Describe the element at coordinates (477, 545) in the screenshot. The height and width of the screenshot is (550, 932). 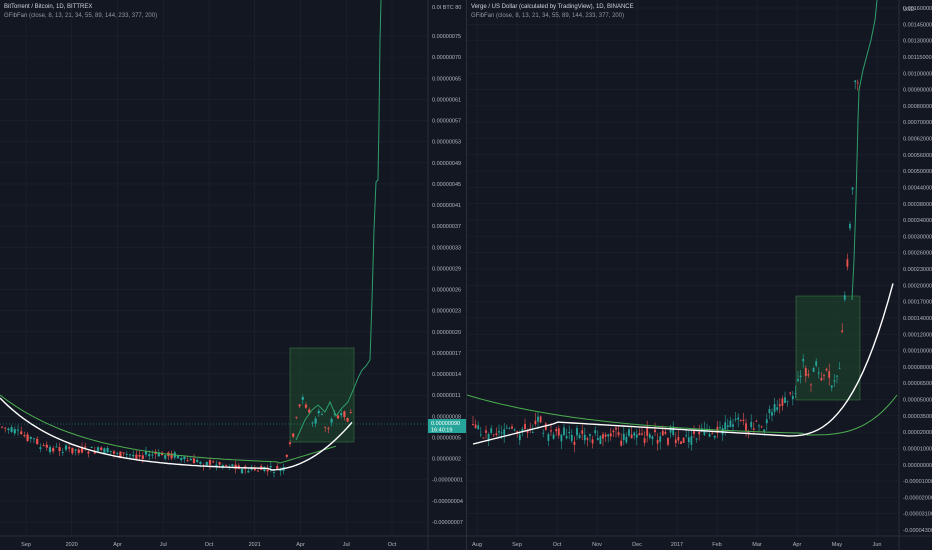
I see `x-tick-label: Aug` at that location.